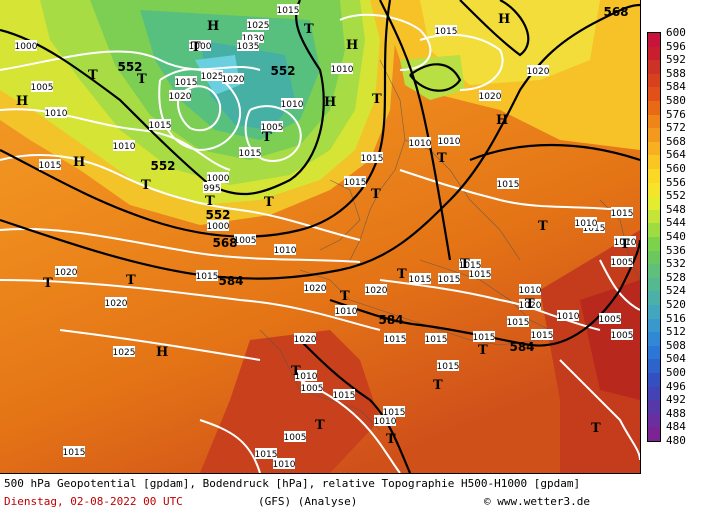 The height and width of the screenshot is (513, 704). Describe the element at coordinates (676, 73) in the screenshot. I see `legend-tick-label: 588` at that location.